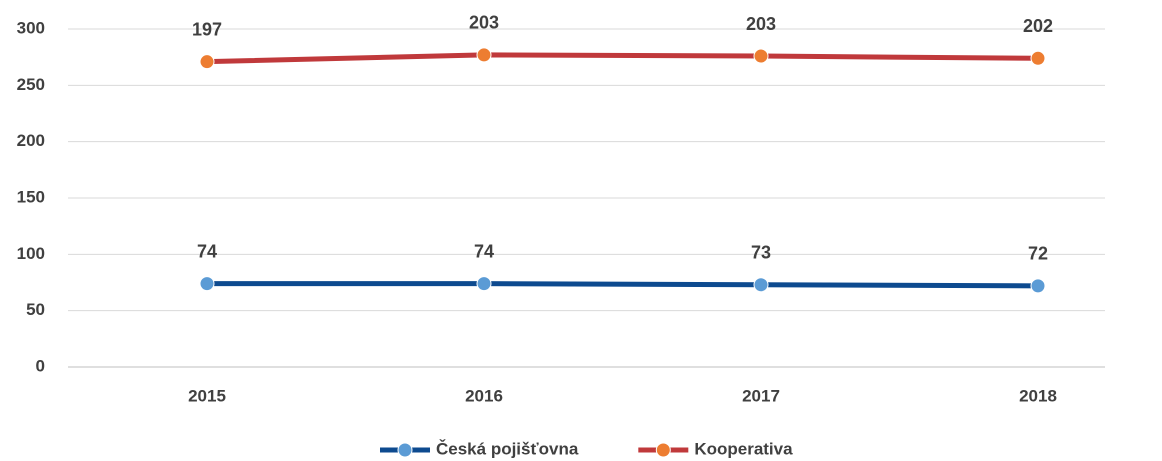 The width and height of the screenshot is (1162, 461). What do you see at coordinates (31, 140) in the screenshot?
I see `y-tick-label: 200` at bounding box center [31, 140].